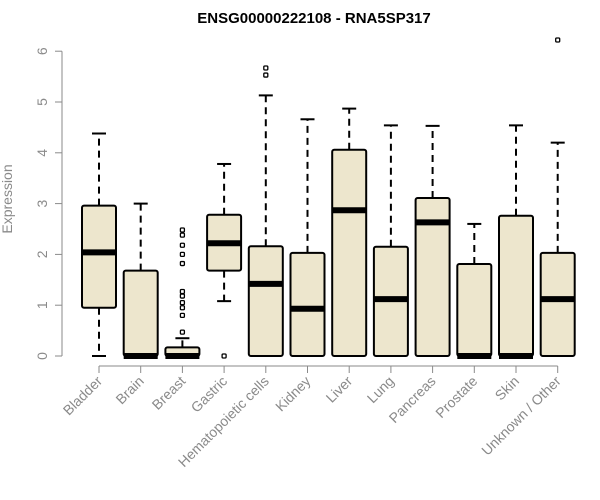 The height and width of the screenshot is (500, 600). I want to click on box-breast, so click(182, 293).